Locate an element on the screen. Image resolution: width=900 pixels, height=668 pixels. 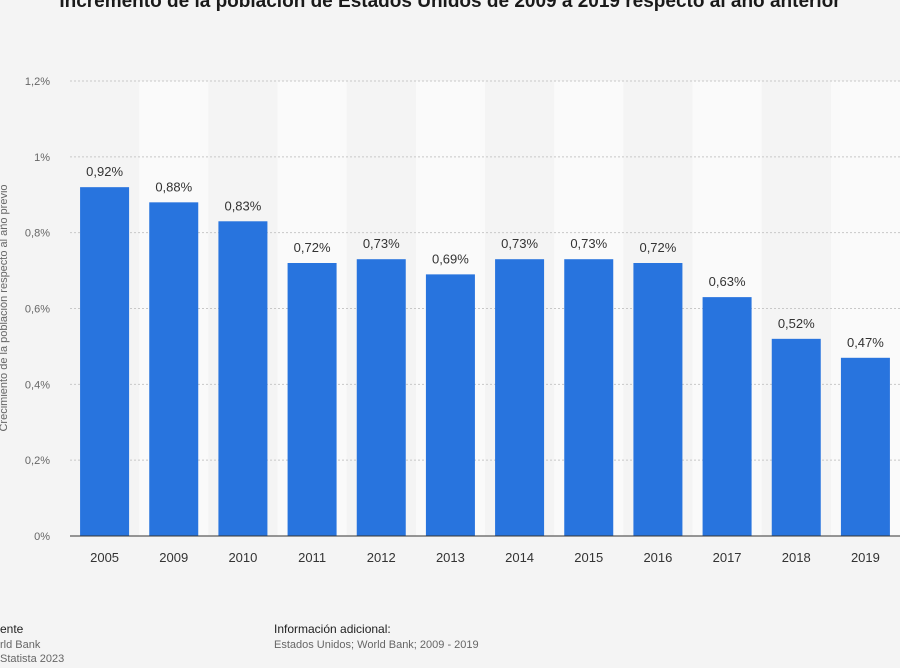
x-tick-label: 2011 is located at coordinates (312, 557).